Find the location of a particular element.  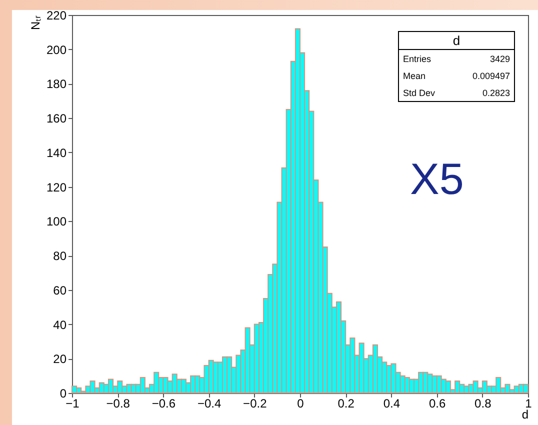

annotation: Std Dev is located at coordinates (419, 93).